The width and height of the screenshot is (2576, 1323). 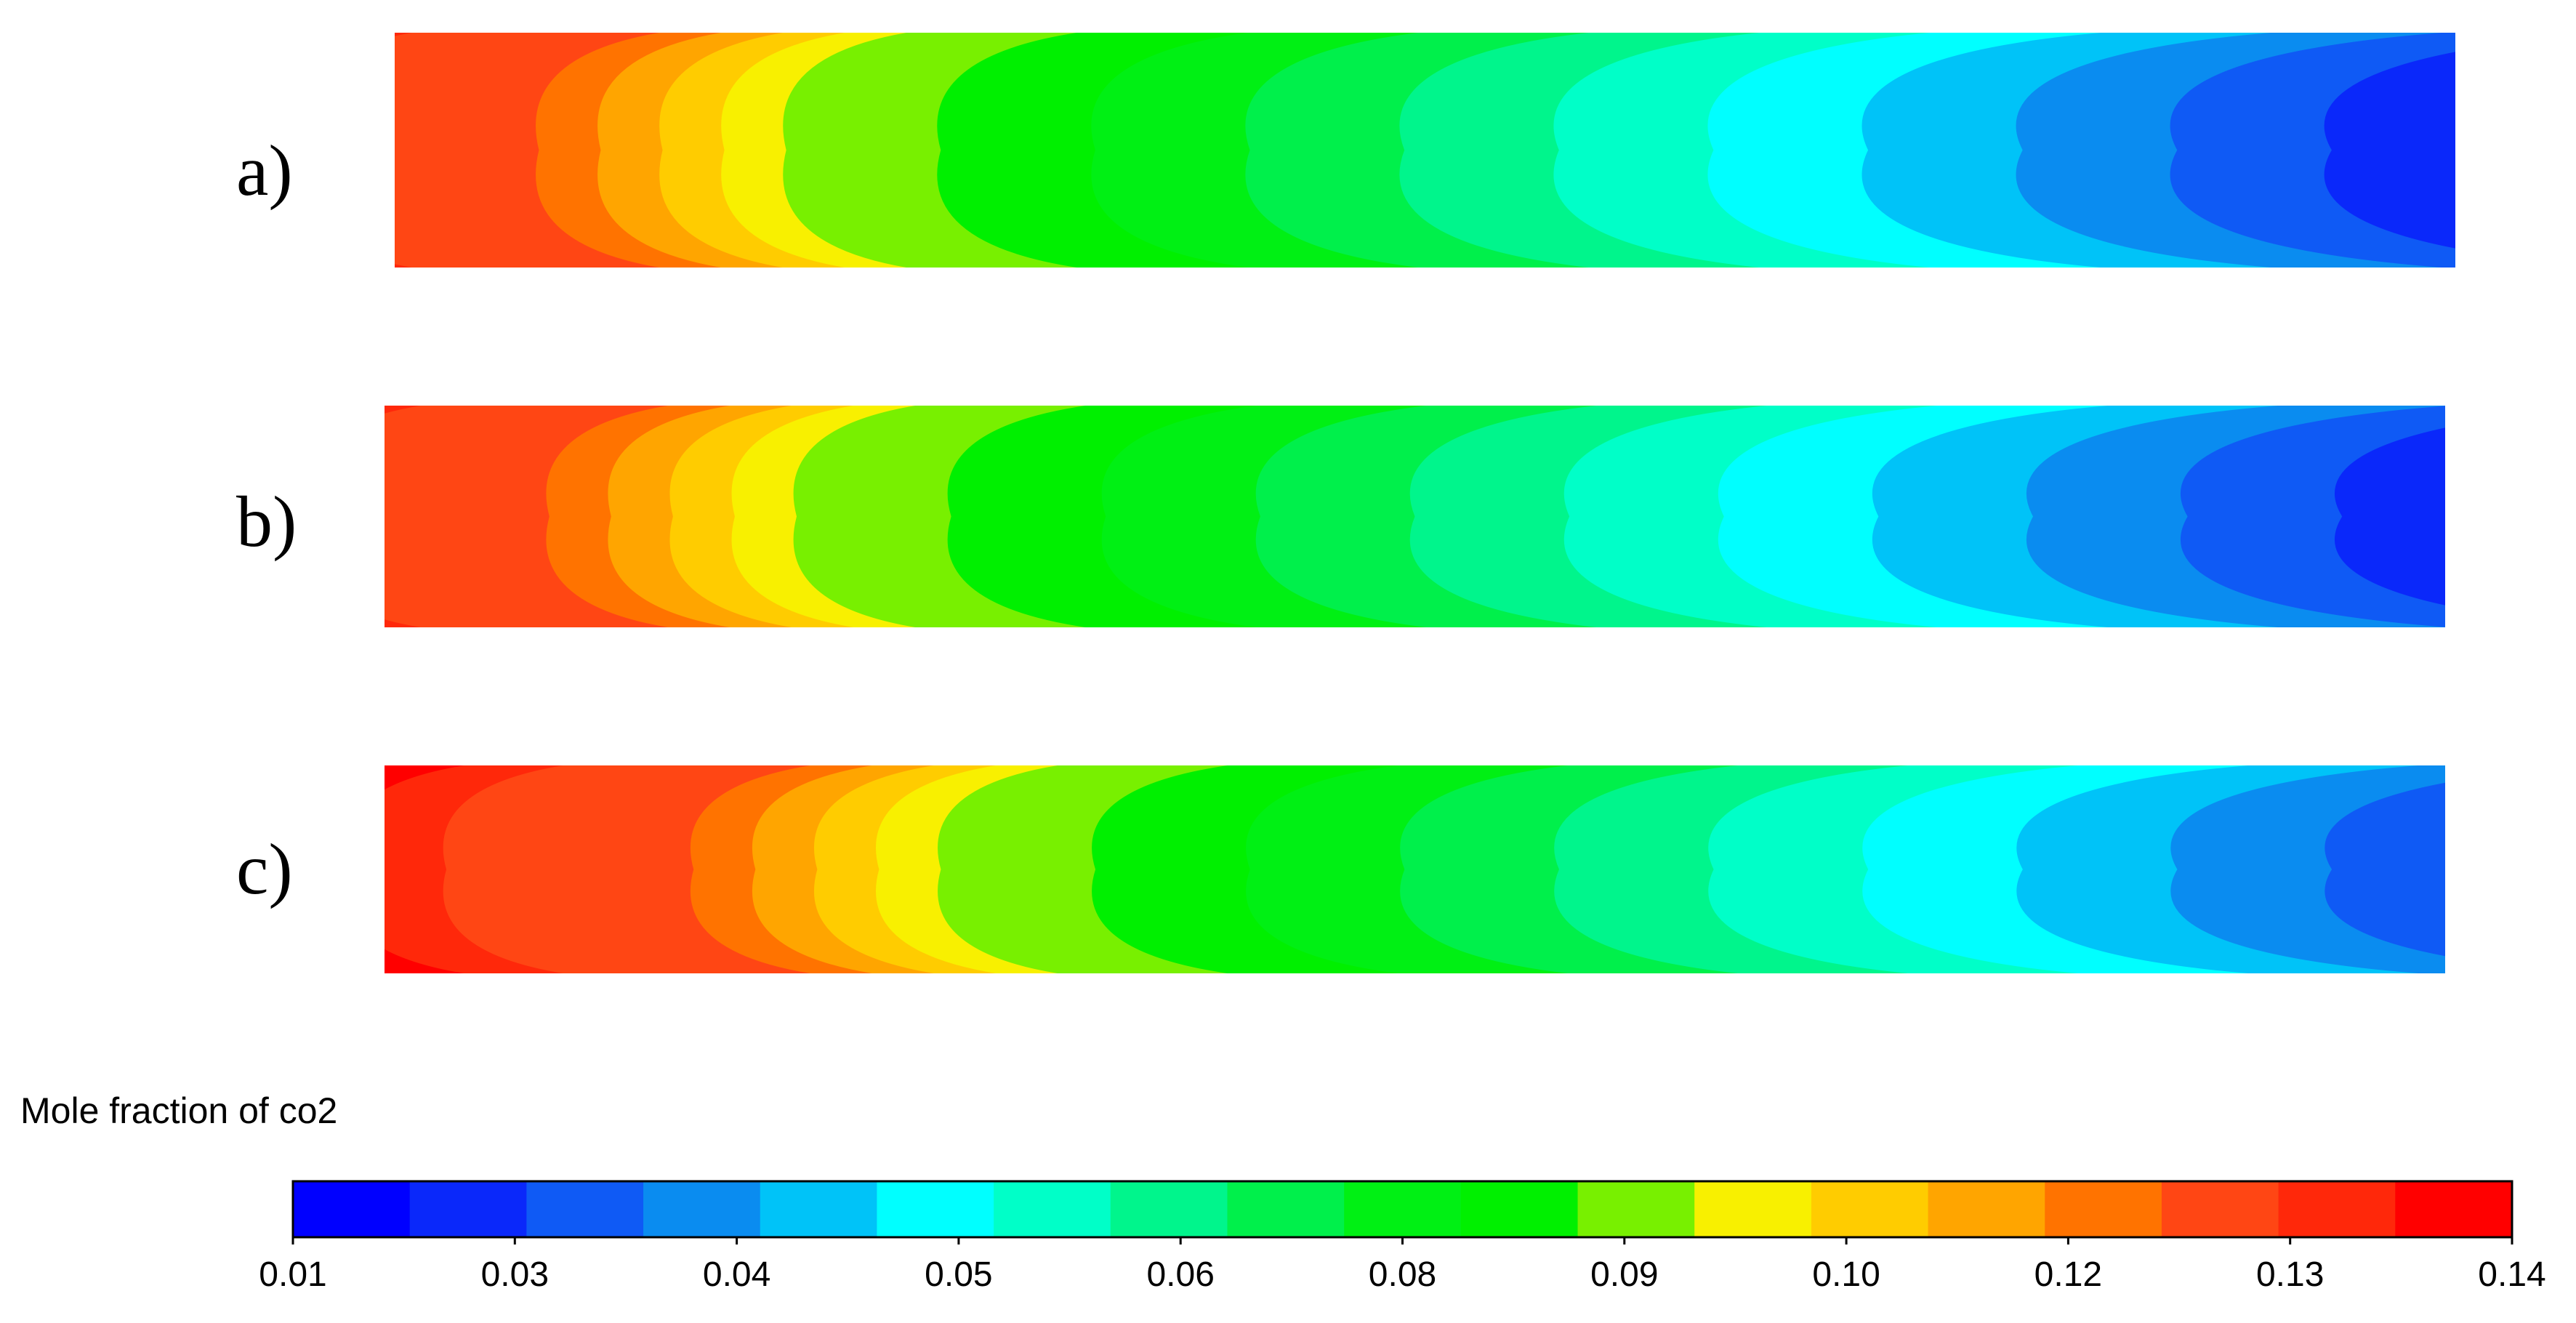 I want to click on colorbar-tick-label: 0.05, so click(x=959, y=1274).